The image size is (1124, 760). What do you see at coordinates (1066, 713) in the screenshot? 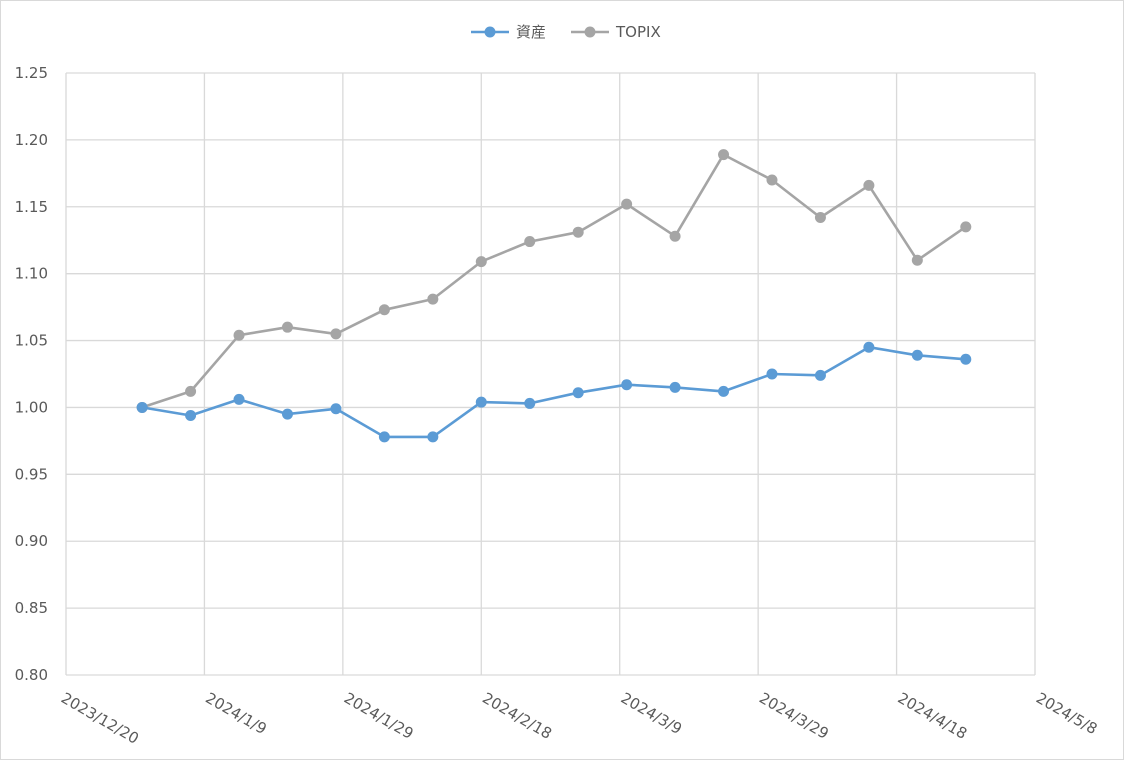
I see `x-tick-label: 2024/5/8` at bounding box center [1066, 713].